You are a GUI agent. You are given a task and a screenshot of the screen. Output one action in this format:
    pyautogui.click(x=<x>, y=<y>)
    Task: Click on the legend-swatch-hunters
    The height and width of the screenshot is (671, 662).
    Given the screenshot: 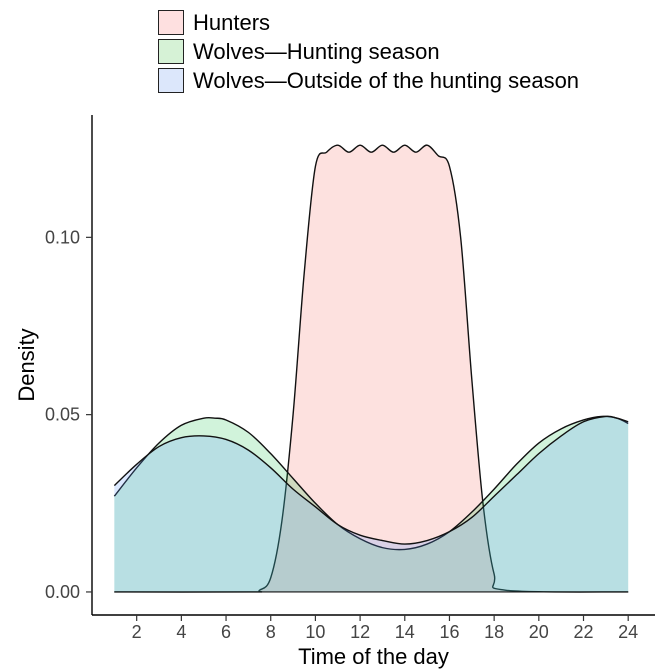 What is the action you would take?
    pyautogui.click(x=171, y=22)
    